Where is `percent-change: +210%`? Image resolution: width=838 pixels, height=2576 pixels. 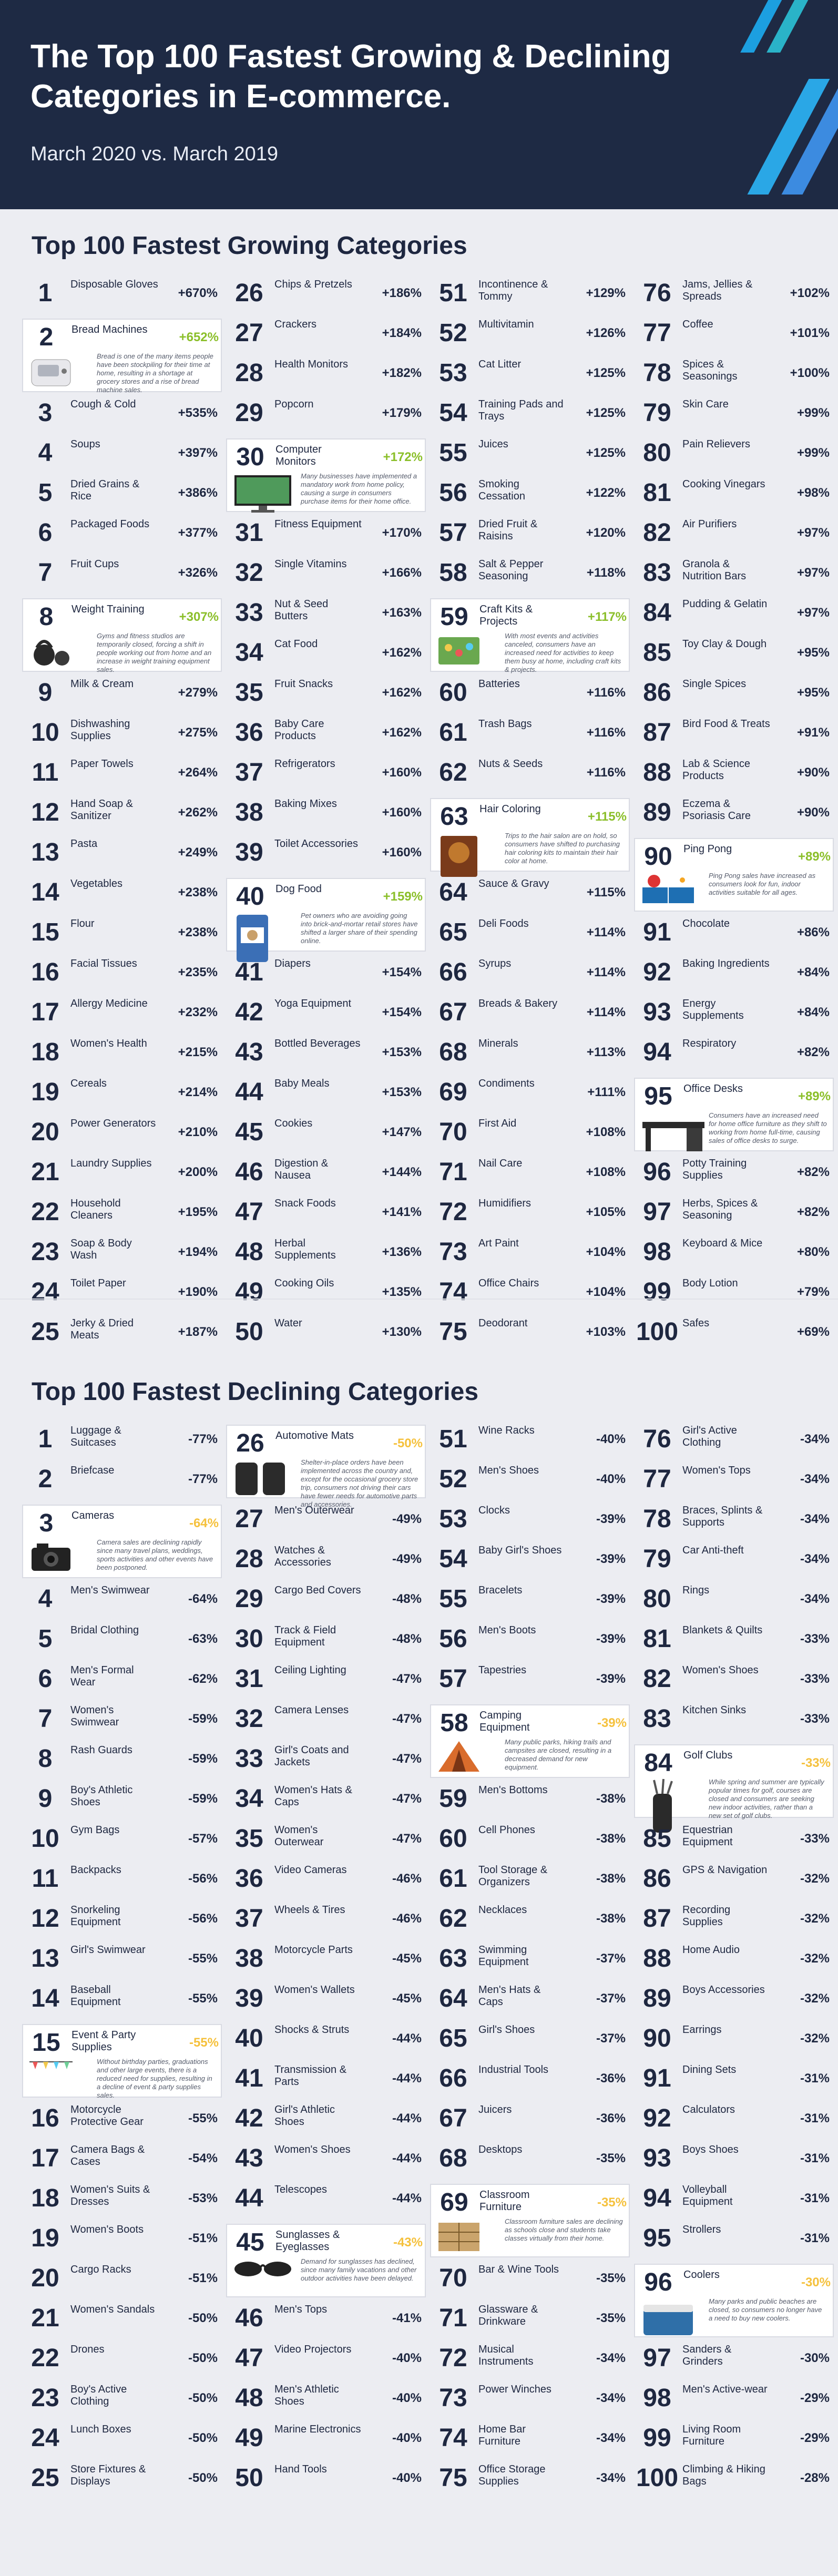 percent-change: +210% is located at coordinates (198, 1132).